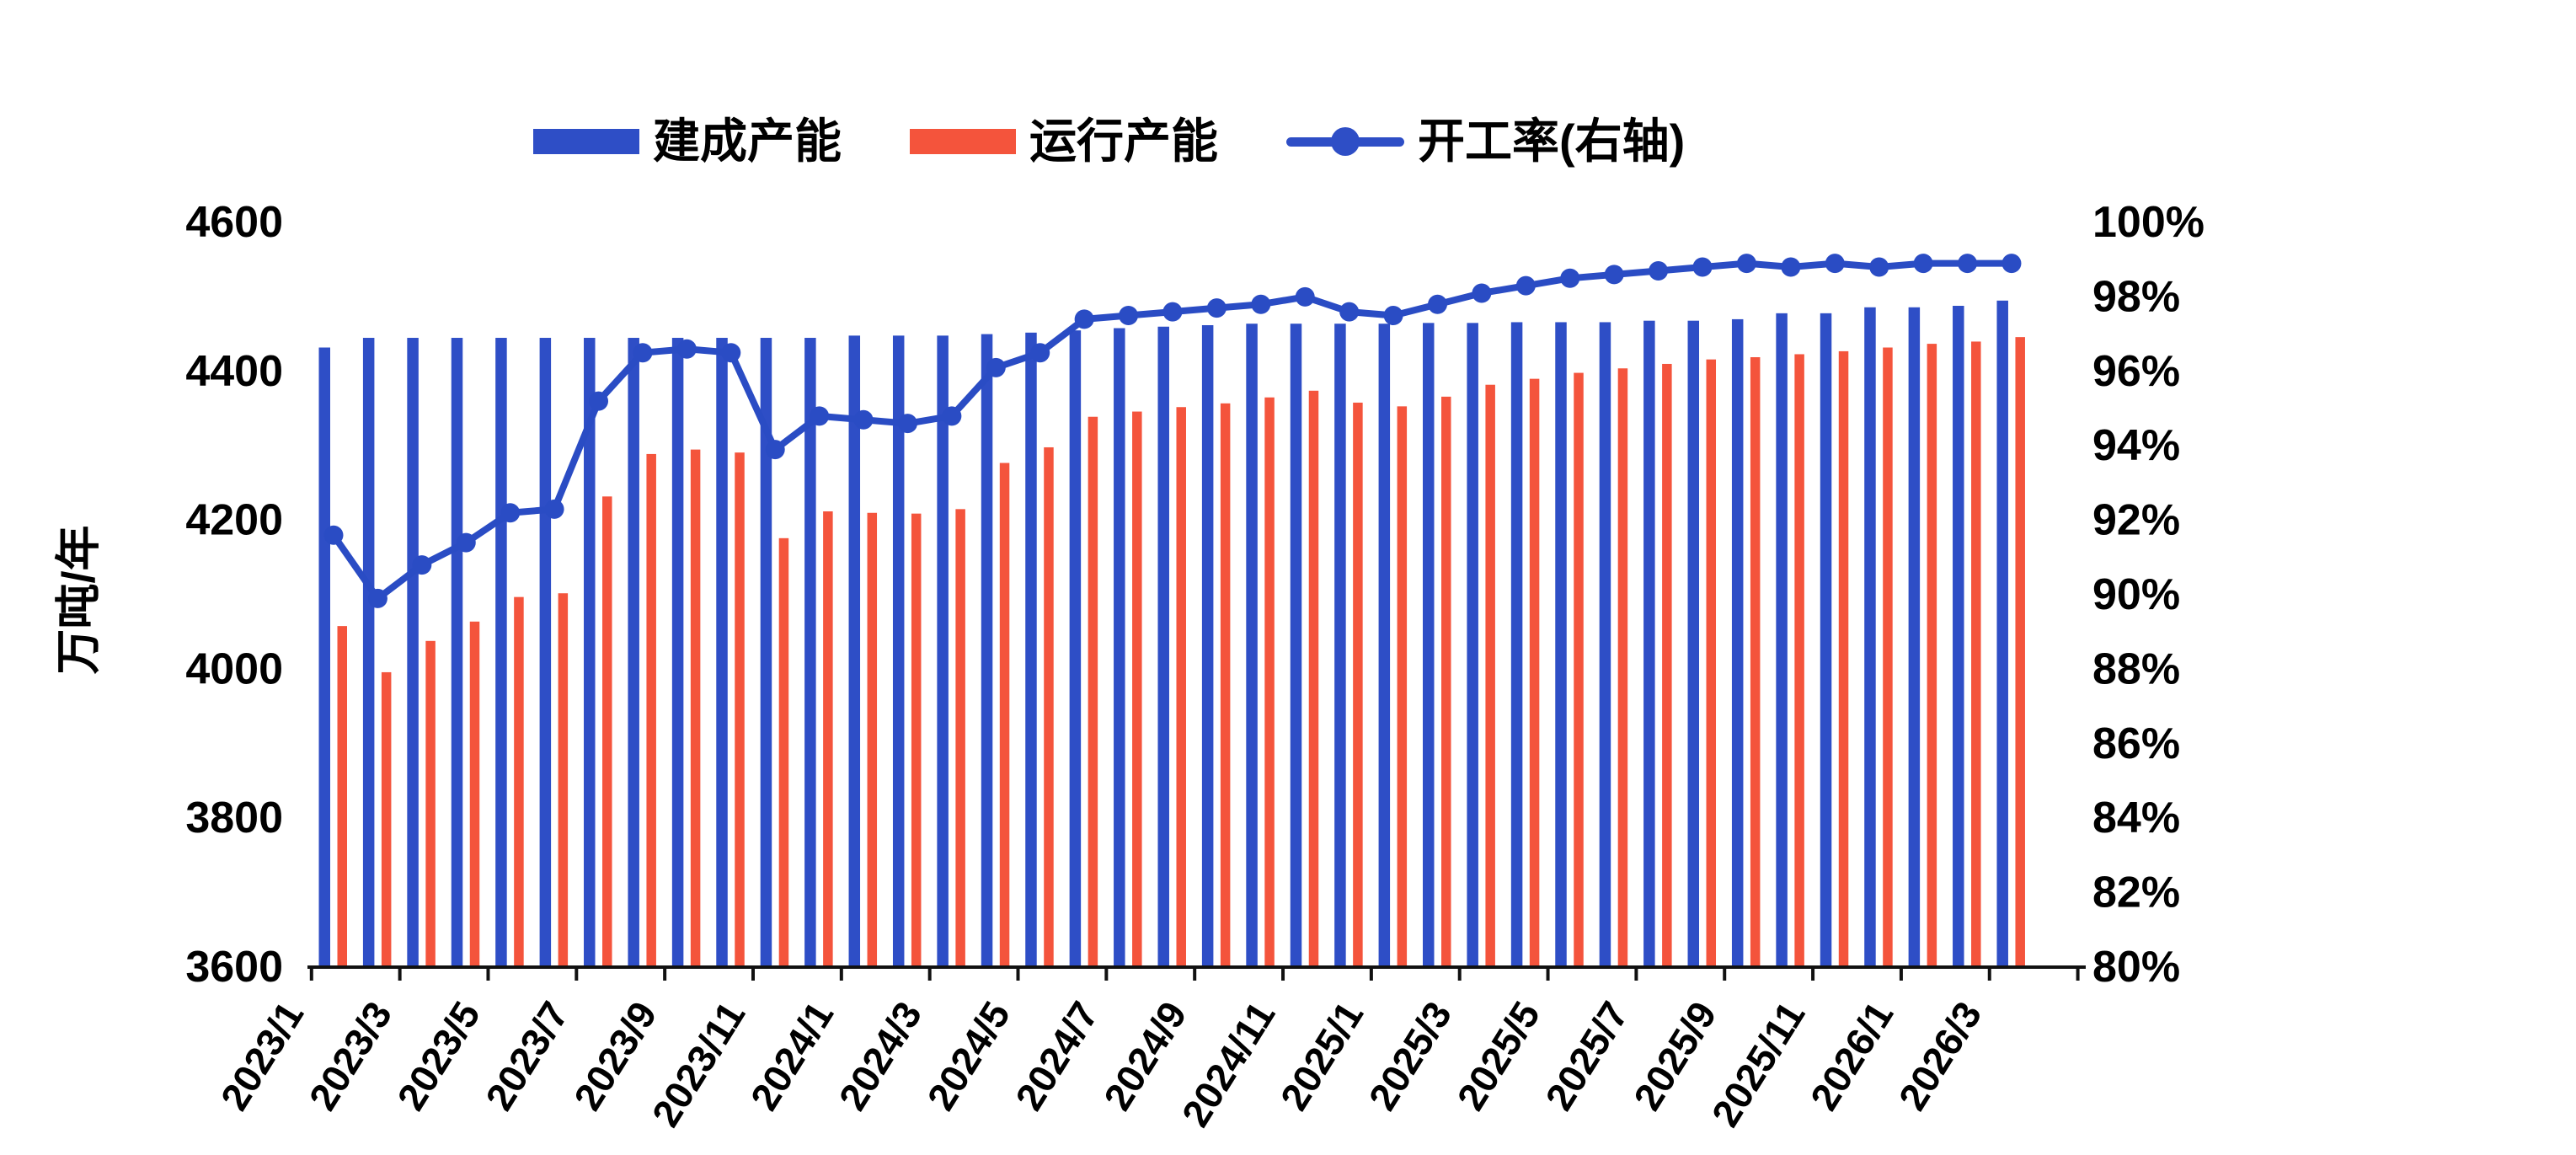  Describe the element at coordinates (527, 1056) in the screenshot. I see `x-tick-label: 2023/7` at that location.